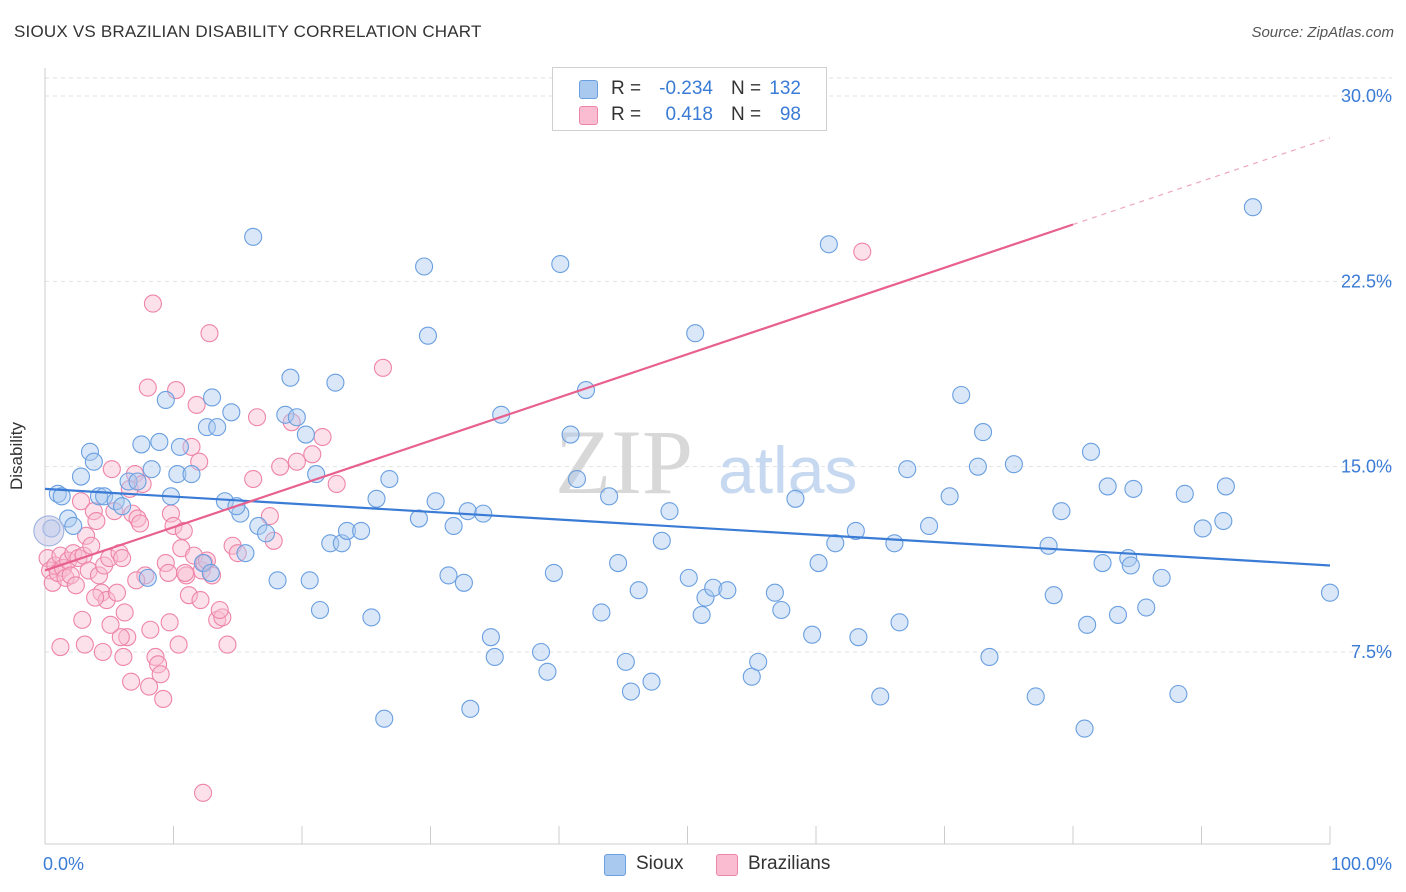 Image resolution: width=1406 pixels, height=892 pixels. Describe the element at coordinates (746, 88) in the screenshot. I see `n-label: N =` at that location.